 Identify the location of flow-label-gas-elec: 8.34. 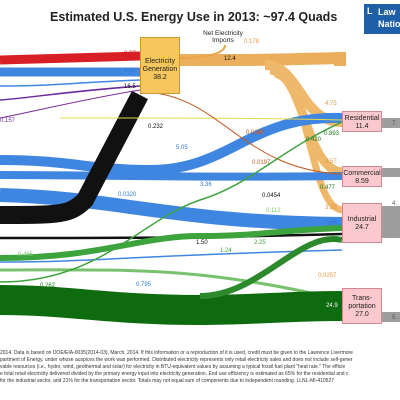
(130, 71).